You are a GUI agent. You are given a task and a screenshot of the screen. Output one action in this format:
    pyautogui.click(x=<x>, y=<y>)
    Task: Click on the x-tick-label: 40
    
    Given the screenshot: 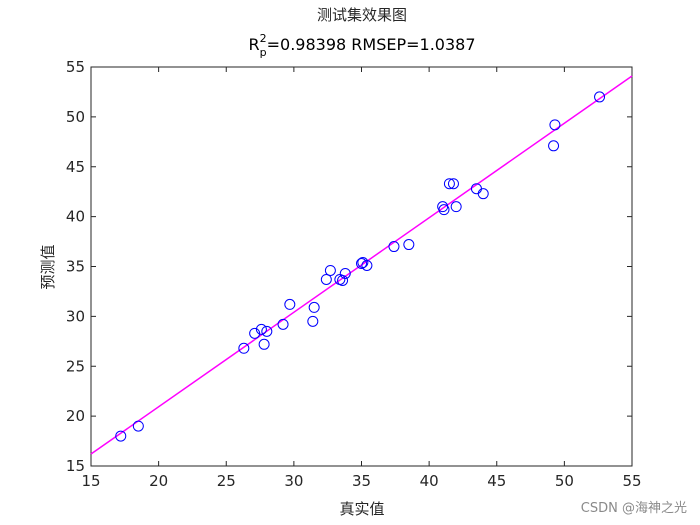 What is the action you would take?
    pyautogui.click(x=429, y=481)
    